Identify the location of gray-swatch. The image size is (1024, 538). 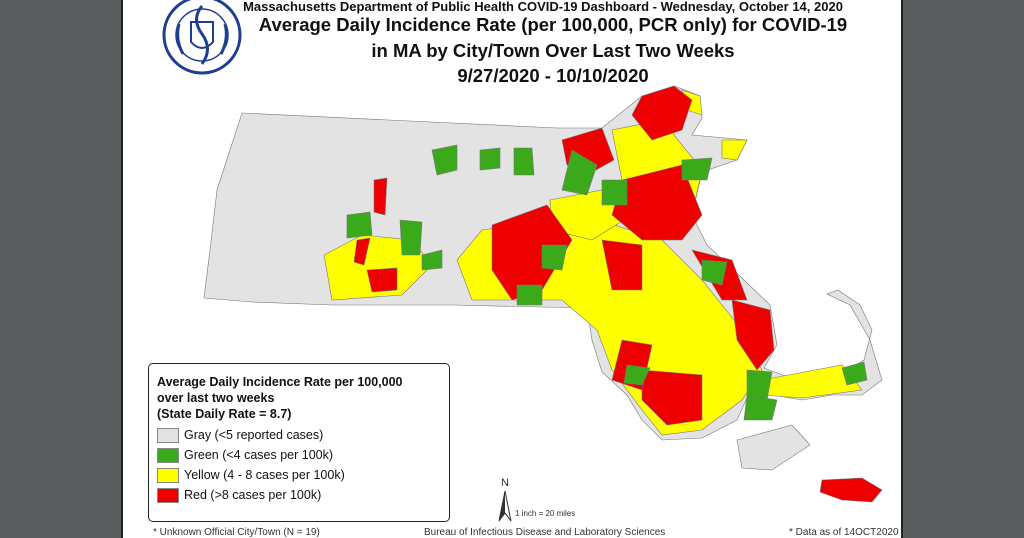
(168, 435).